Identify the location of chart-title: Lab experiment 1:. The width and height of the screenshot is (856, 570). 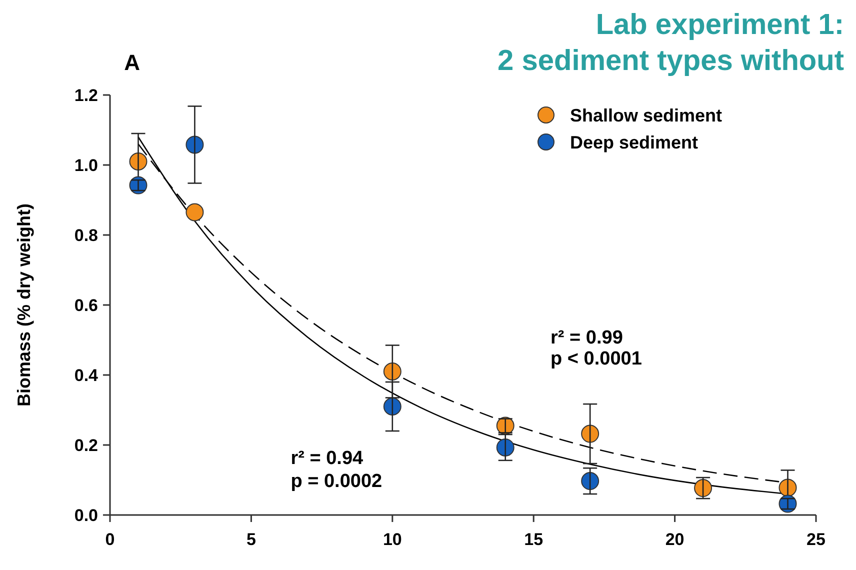
(720, 25).